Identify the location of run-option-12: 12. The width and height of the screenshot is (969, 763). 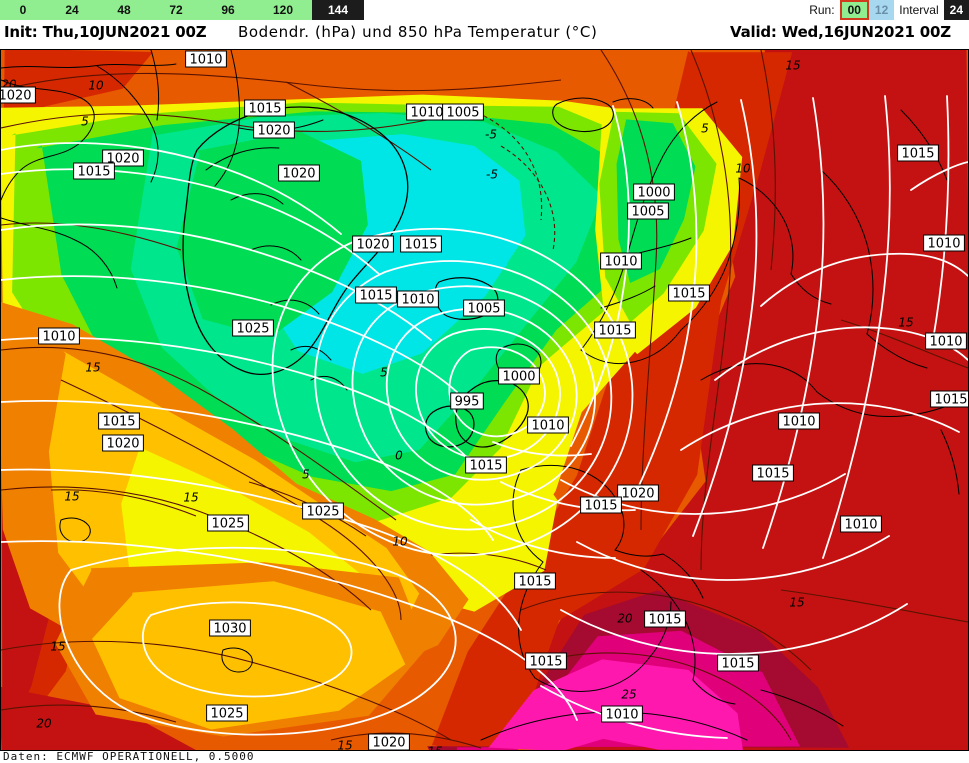
(881, 10).